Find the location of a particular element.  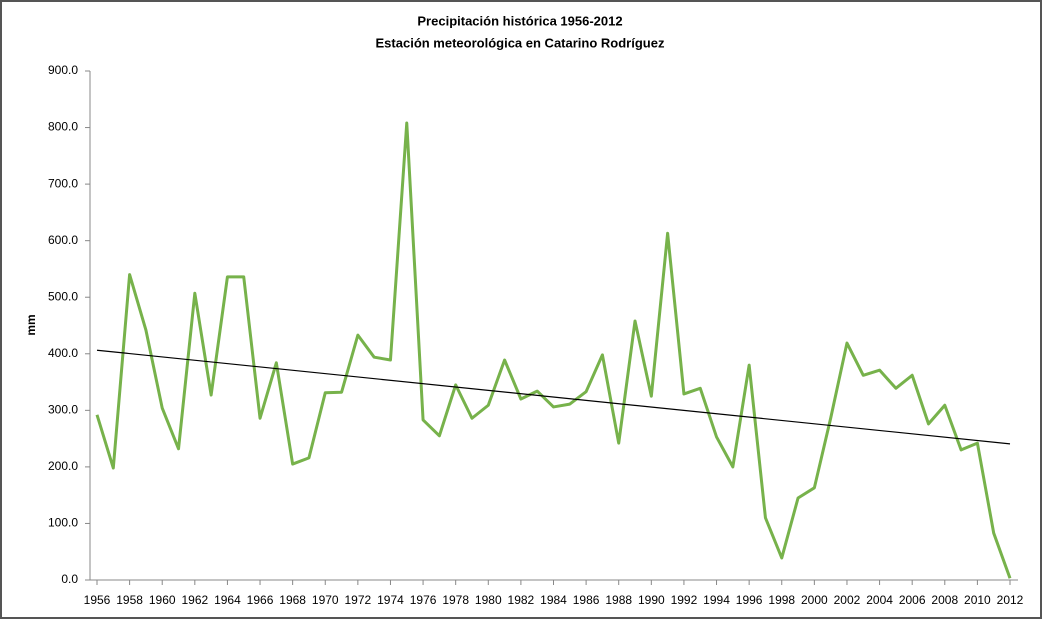

x-tick-label: 1978 is located at coordinates (455, 600).